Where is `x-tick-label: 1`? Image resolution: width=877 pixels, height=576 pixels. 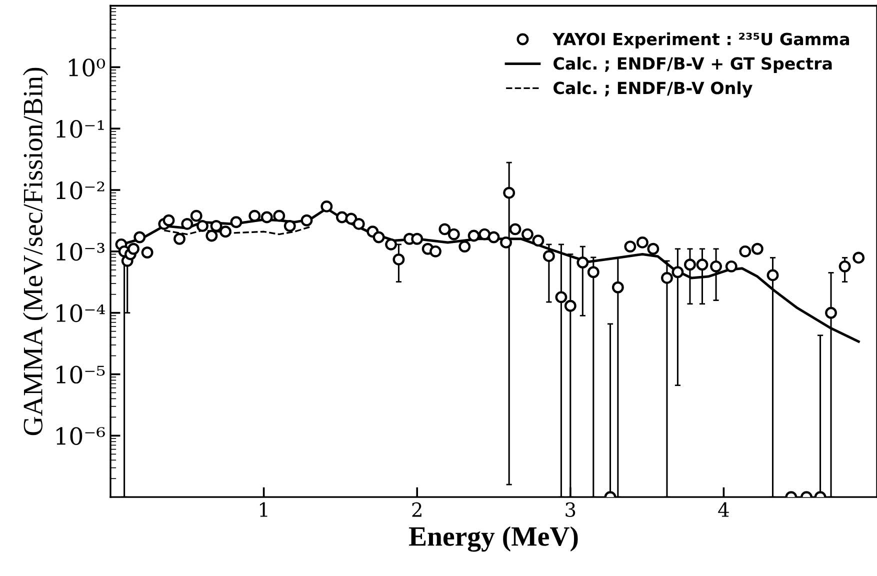 x-tick-label: 1 is located at coordinates (264, 509).